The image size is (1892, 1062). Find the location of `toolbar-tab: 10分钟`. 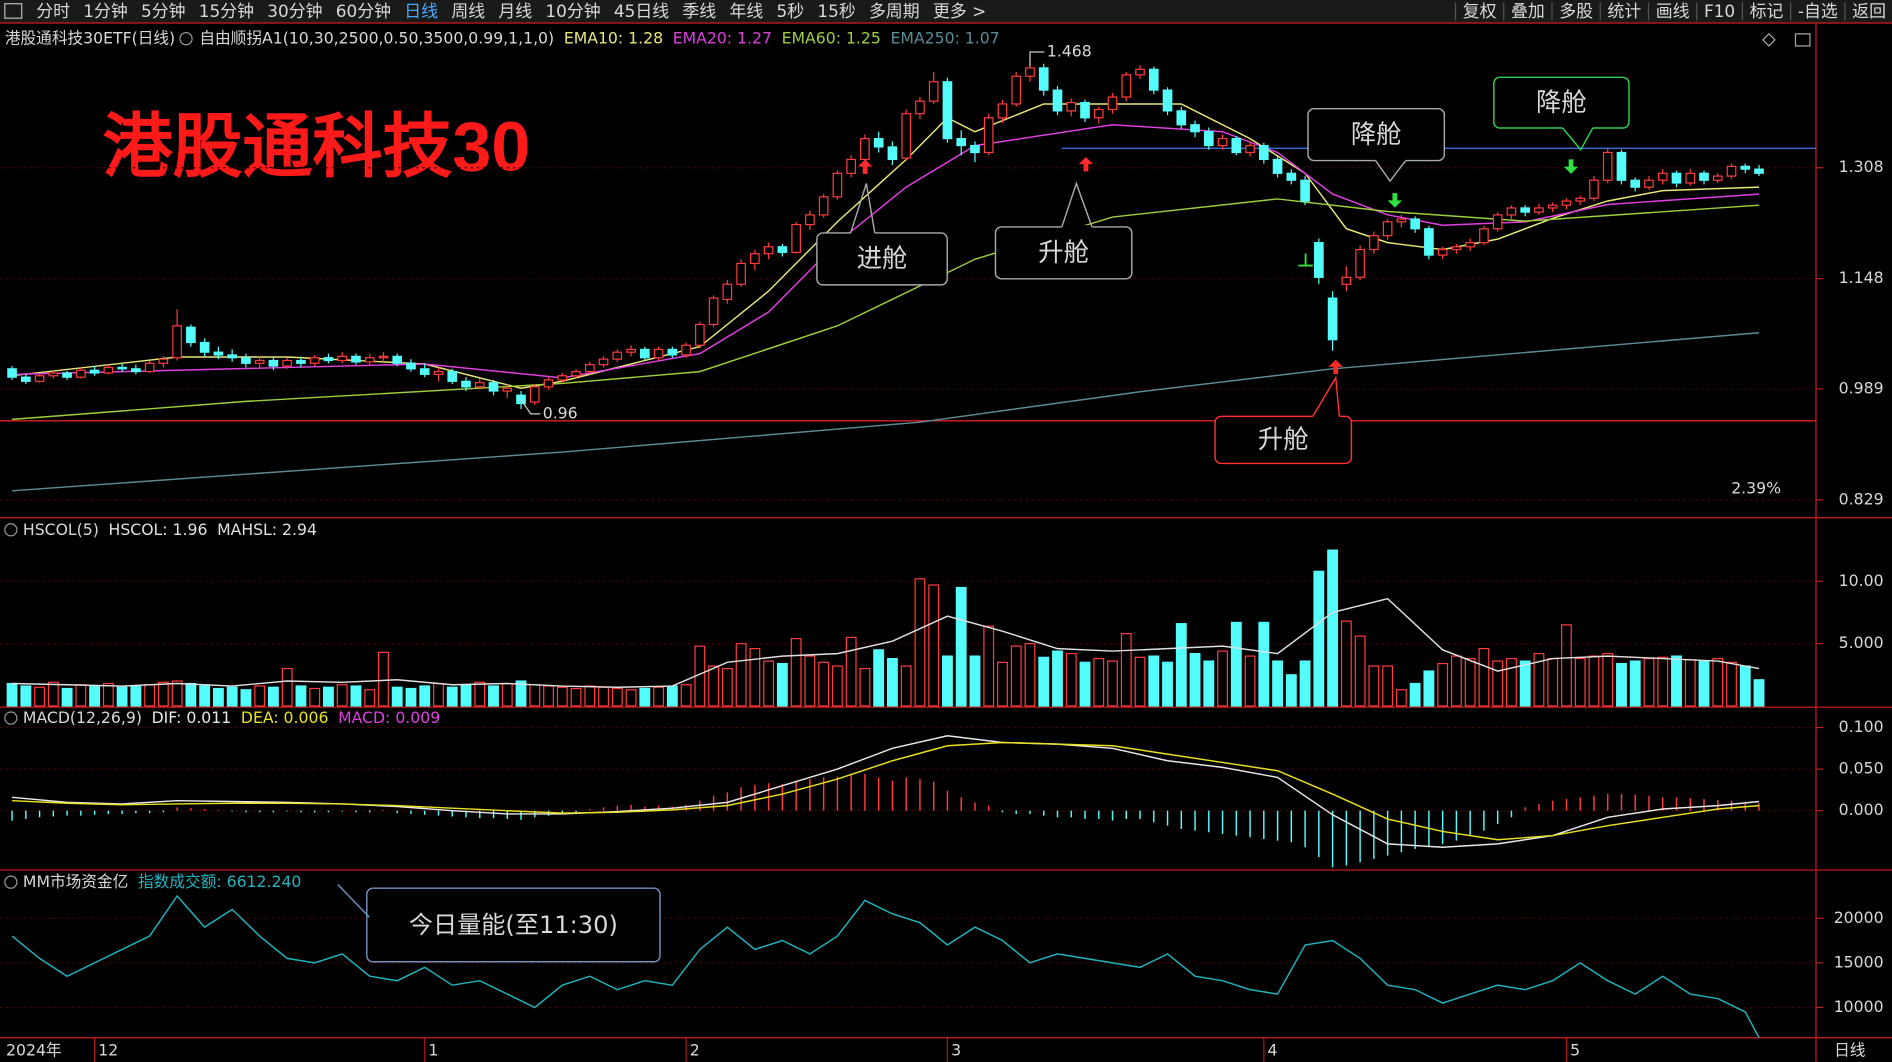

toolbar-tab: 10分钟 is located at coordinates (572, 11).